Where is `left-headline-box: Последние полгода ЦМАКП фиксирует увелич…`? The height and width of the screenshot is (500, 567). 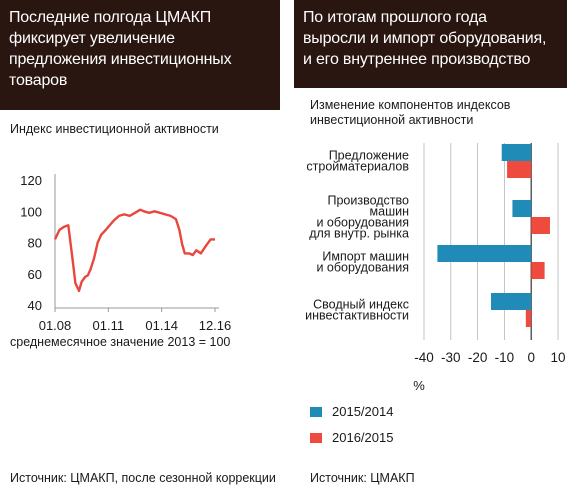 left-headline-box: Последние полгода ЦМАКП фиксирует увелич… is located at coordinates (140, 55).